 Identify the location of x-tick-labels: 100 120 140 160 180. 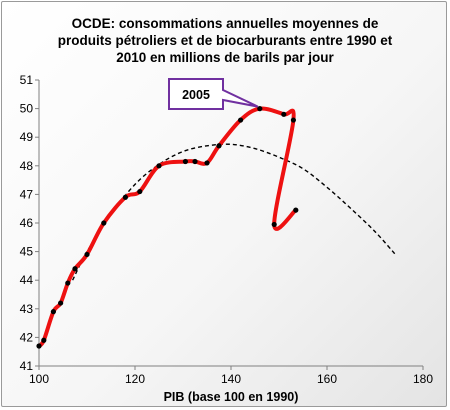
(231, 379).